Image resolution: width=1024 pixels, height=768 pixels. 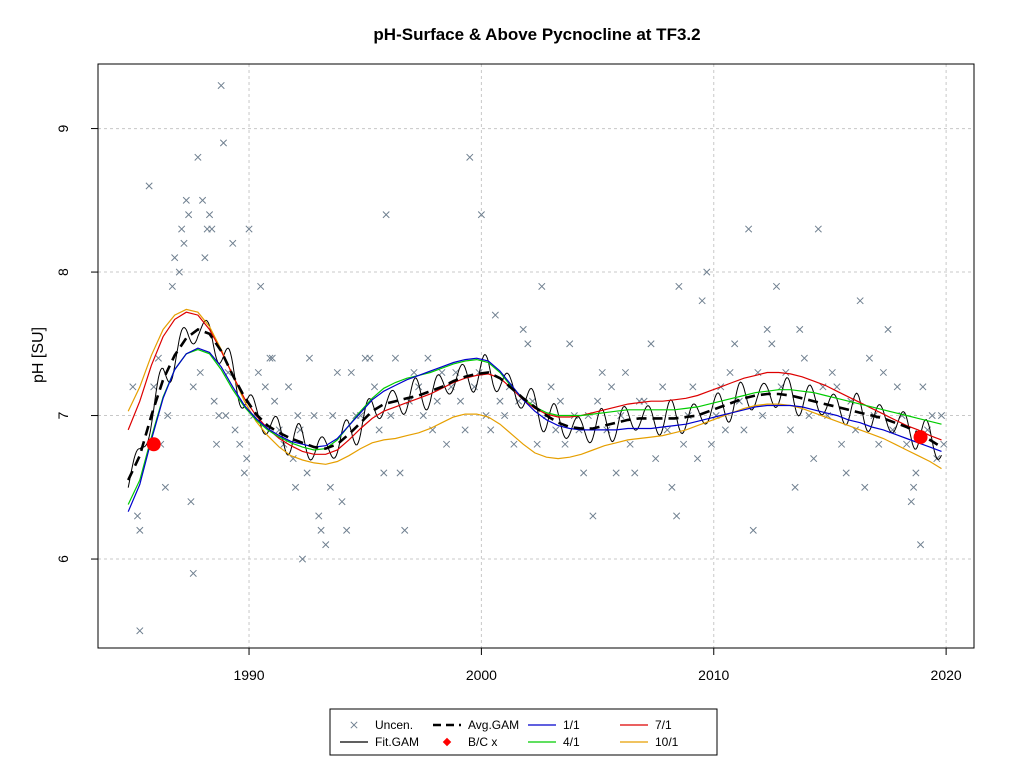 I want to click on legend-item: Avg.GAM, so click(x=476, y=725).